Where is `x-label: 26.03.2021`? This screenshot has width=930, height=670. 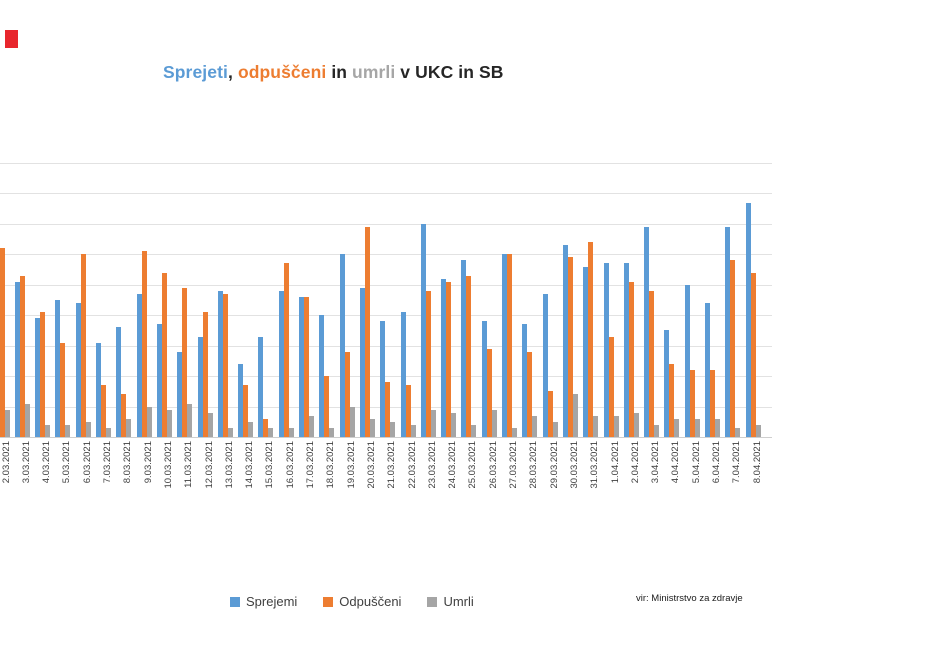 x-label: 26.03.2021 is located at coordinates (493, 465).